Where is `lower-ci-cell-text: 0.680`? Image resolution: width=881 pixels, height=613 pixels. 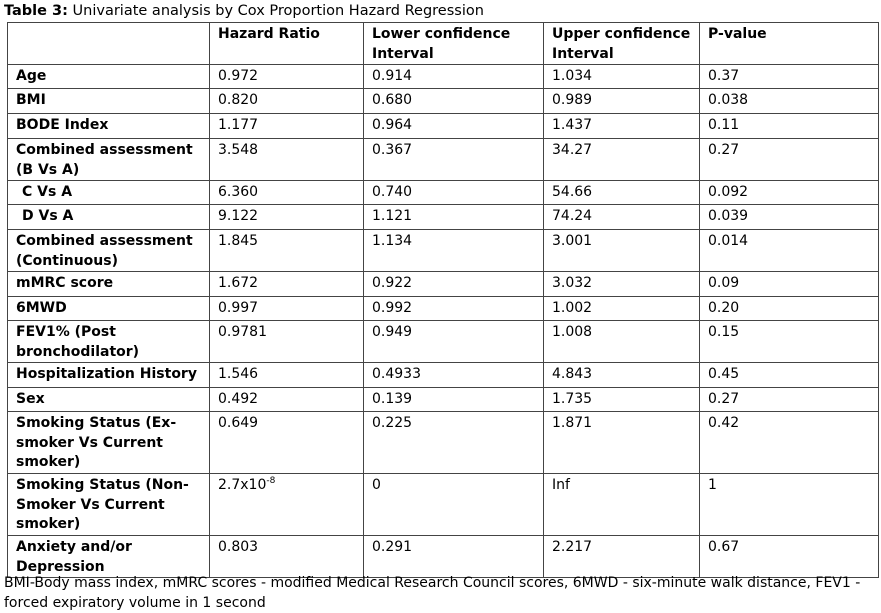
lower-ci-cell-text: 0.680 is located at coordinates (392, 100).